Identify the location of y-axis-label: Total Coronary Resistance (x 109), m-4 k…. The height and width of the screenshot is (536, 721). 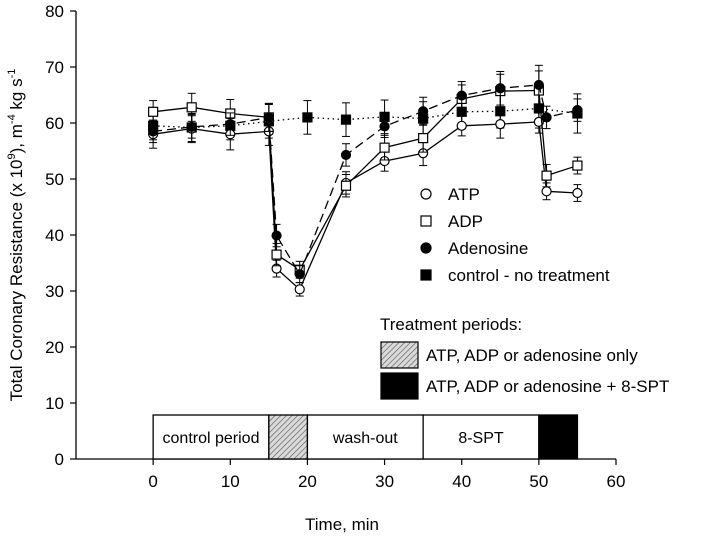
(16, 235).